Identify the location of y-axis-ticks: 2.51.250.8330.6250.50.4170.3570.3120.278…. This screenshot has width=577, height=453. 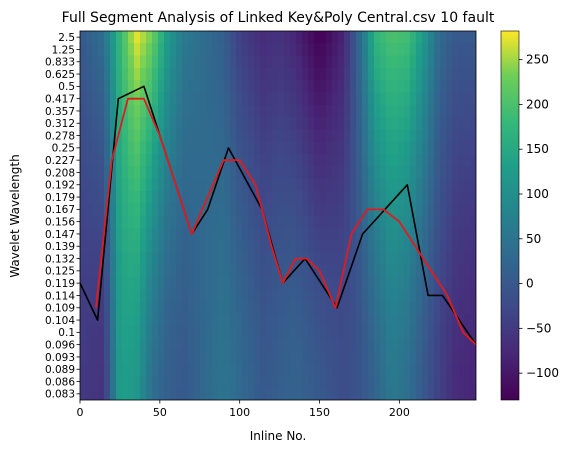
(62, 216).